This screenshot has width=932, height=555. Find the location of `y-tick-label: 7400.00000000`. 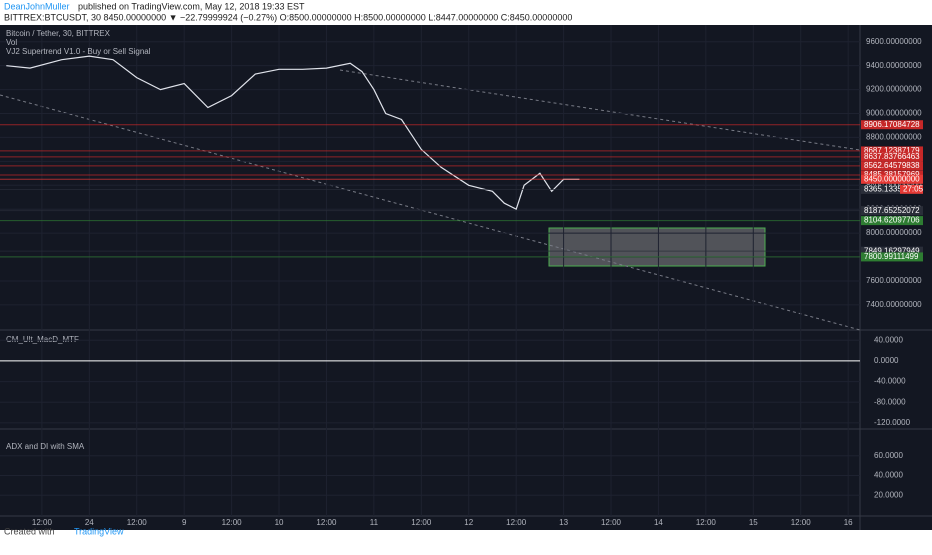

y-tick-label: 7400.00000000 is located at coordinates (894, 304).